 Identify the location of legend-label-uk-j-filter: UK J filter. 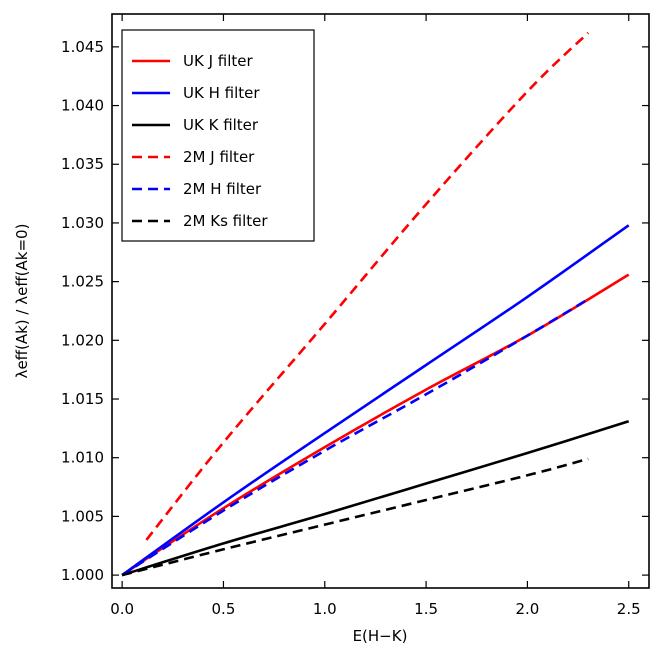
(218, 61).